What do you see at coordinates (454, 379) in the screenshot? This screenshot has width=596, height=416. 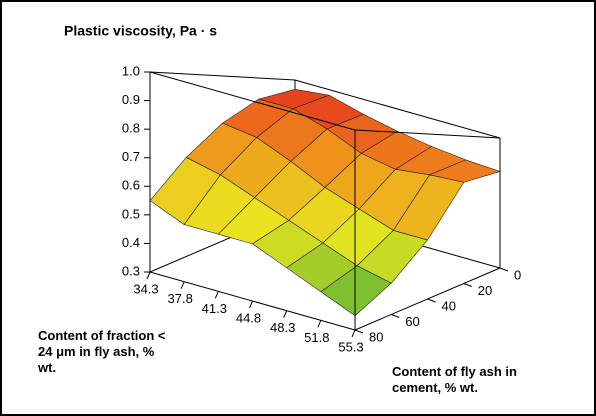 I see `y-axis-label: Content of fly ash in cement, % wt.` at bounding box center [454, 379].